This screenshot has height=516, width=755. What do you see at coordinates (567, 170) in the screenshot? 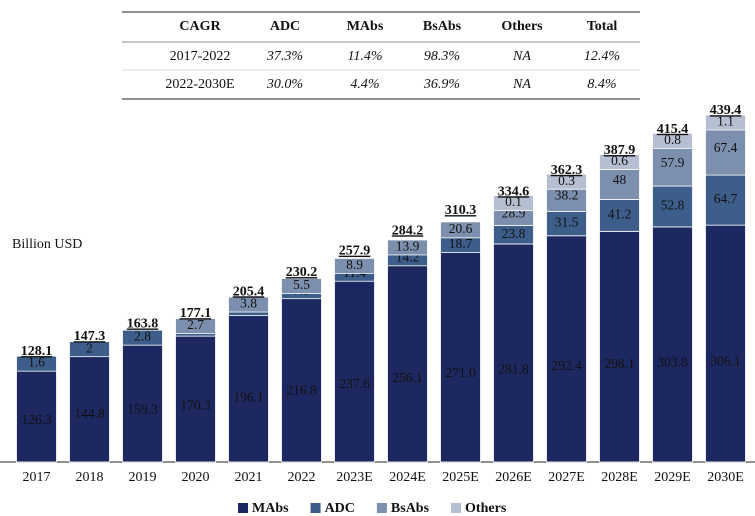
I see `total-label: 362.3` at bounding box center [567, 170].